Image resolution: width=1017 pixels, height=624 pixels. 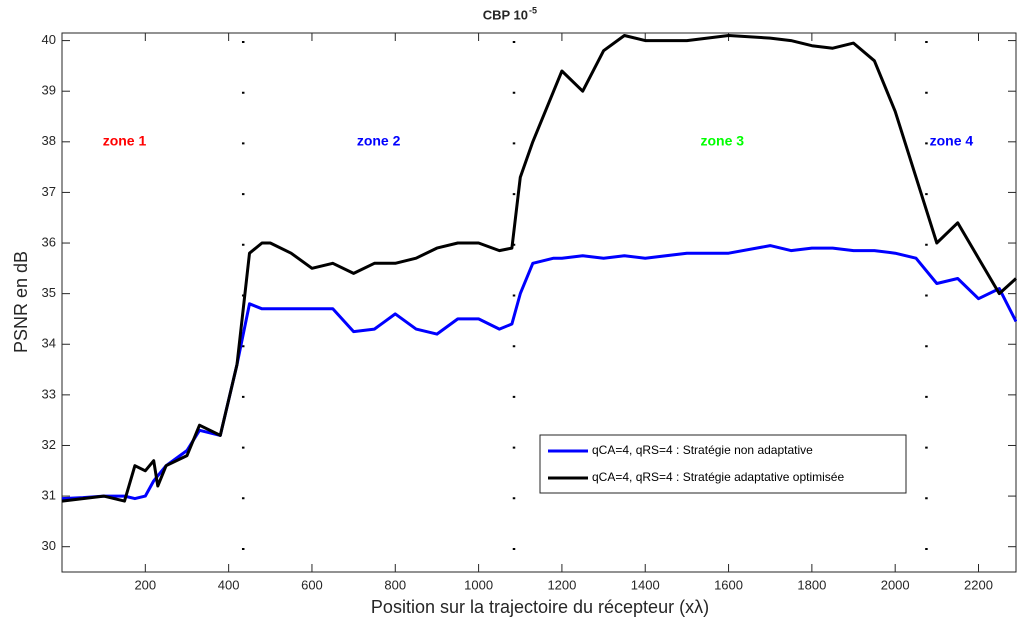 I want to click on y-tick-label: 31, so click(x=49, y=495).